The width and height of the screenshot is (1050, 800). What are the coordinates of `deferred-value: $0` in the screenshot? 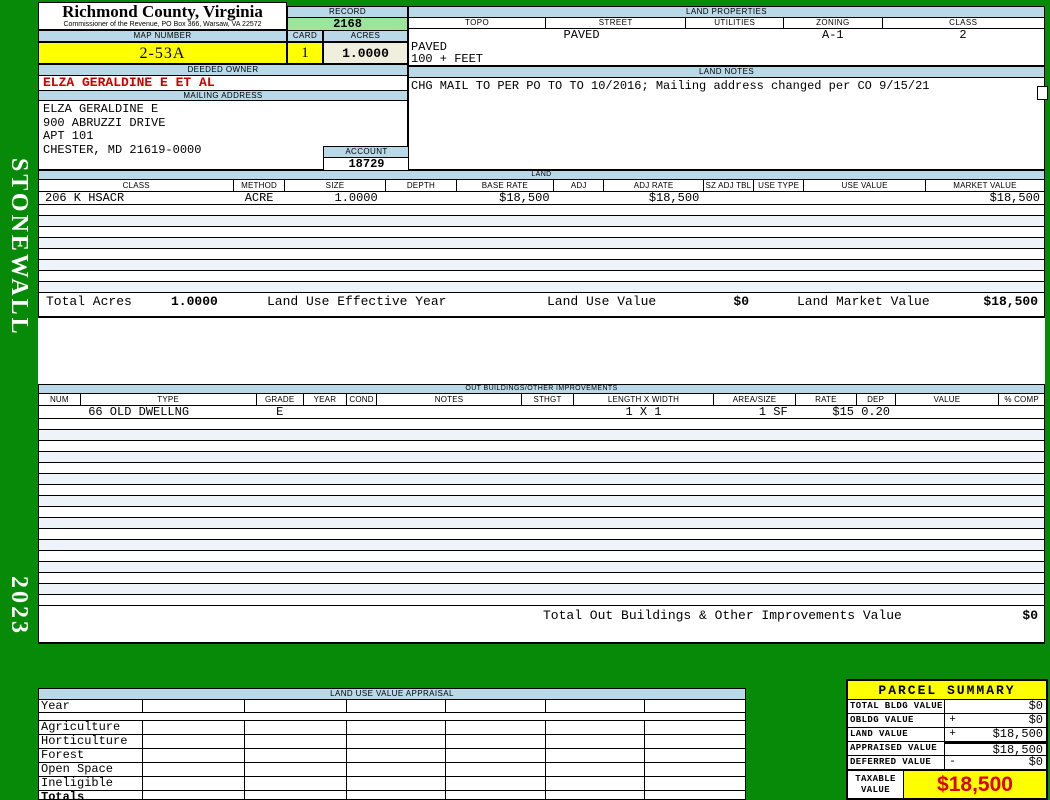 It's located at (1035, 762).